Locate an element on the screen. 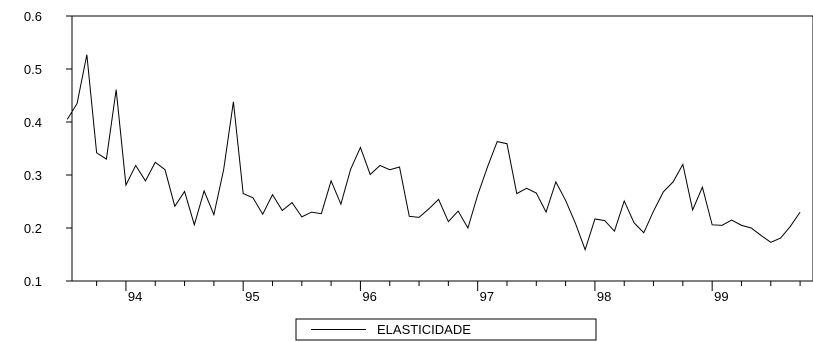 The width and height of the screenshot is (813, 342). x-tick-label: 99 is located at coordinates (721, 296).